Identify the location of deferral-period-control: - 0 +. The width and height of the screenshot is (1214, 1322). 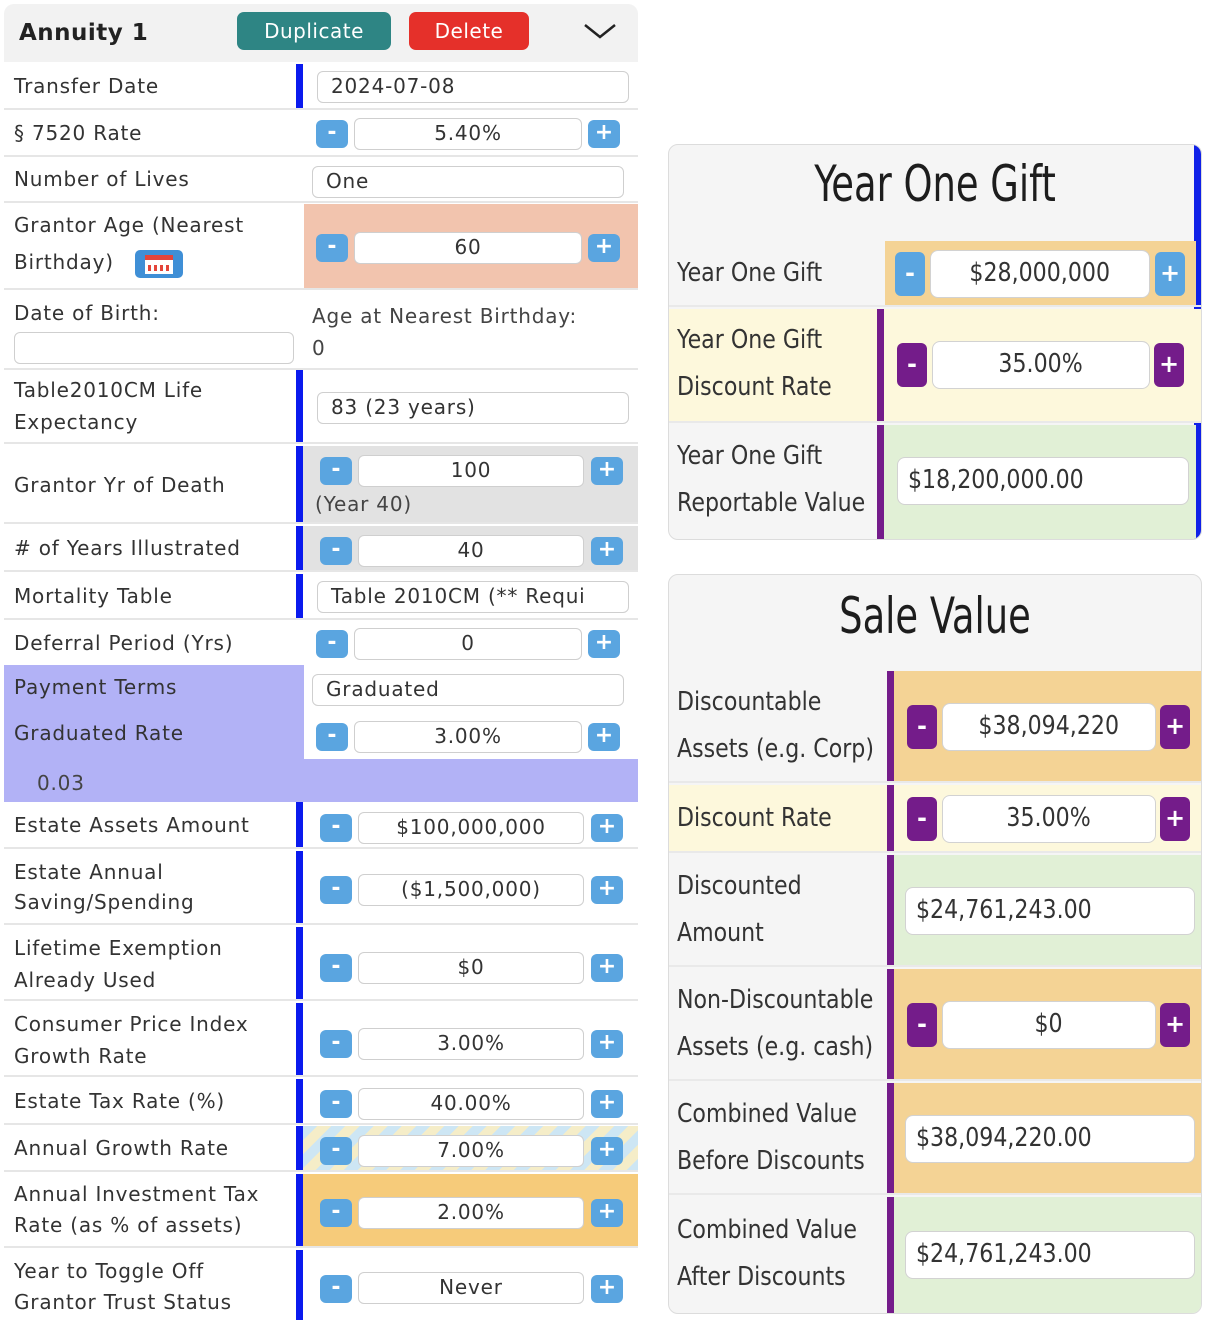
(467, 643).